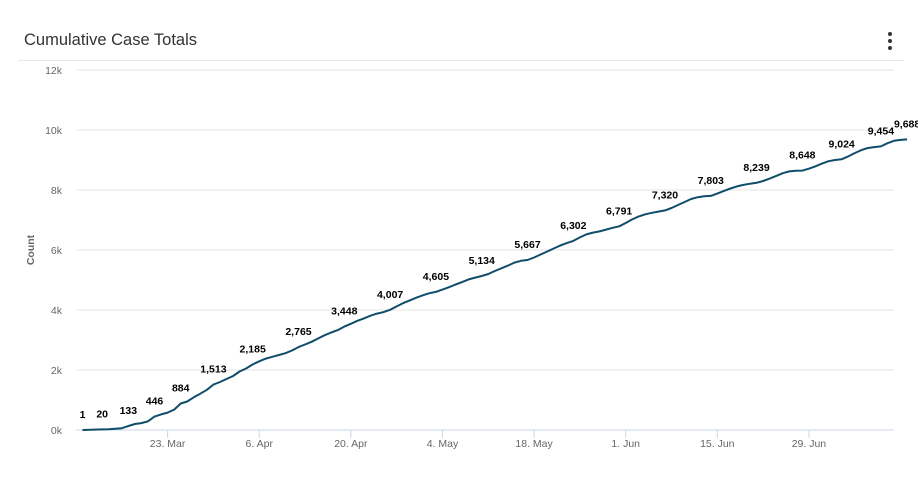 Image resolution: width=918 pixels, height=489 pixels. I want to click on y-axis-ticks: 0k 2k 4k 6k 8k 10k 12k, so click(54, 251).